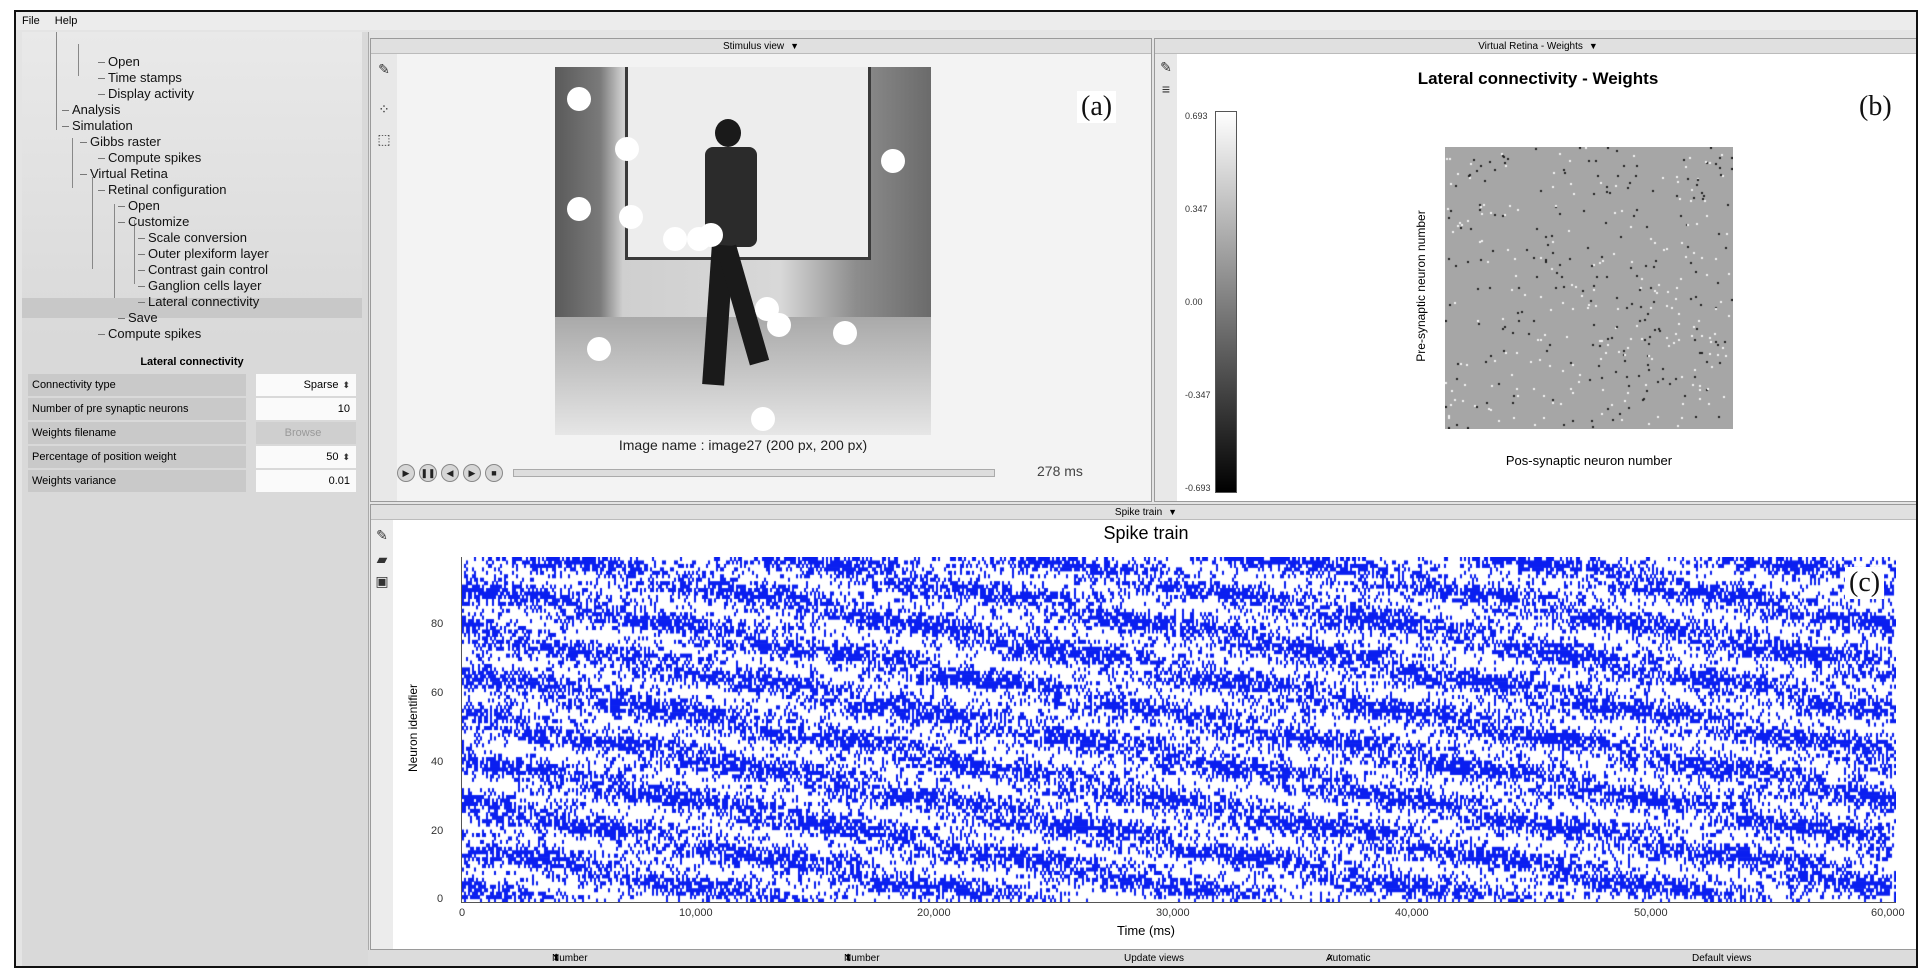 This screenshot has height=974, width=1918. Describe the element at coordinates (1145, 930) in the screenshot. I see `spike-xlabel: Time (ms)` at that location.